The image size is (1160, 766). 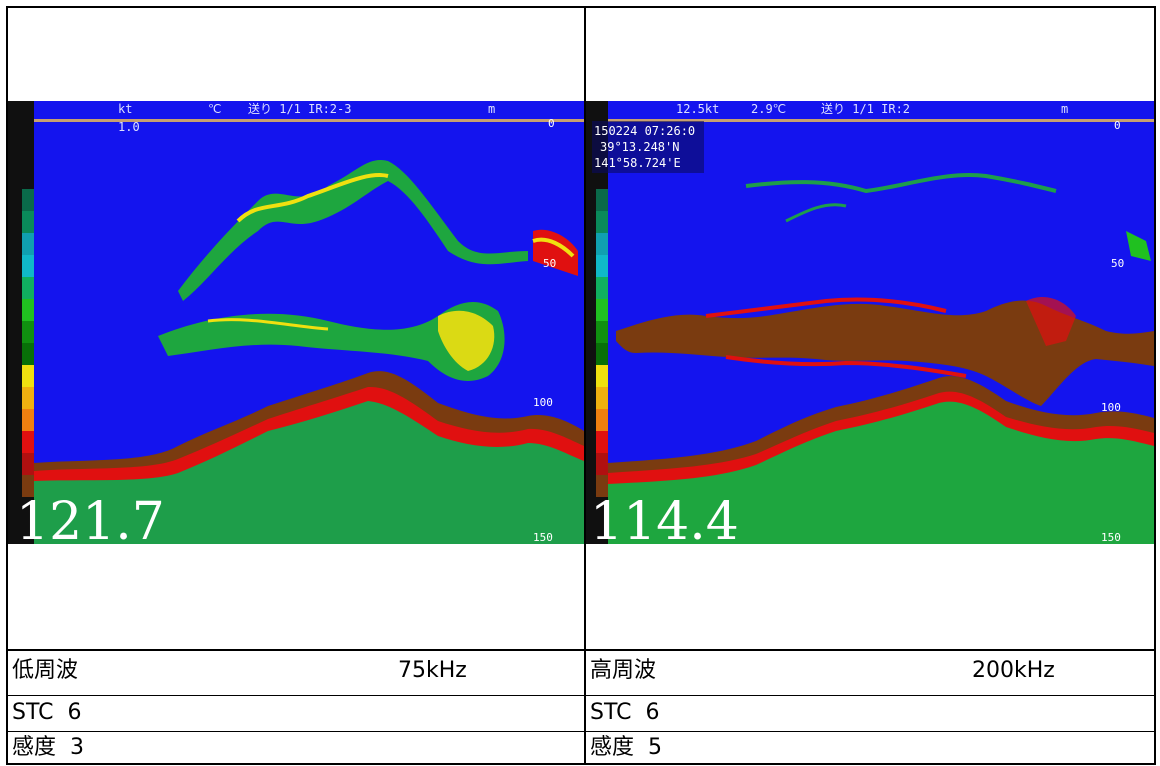 What do you see at coordinates (543, 402) in the screenshot?
I see `left-depth-tick-100: 100` at bounding box center [543, 402].